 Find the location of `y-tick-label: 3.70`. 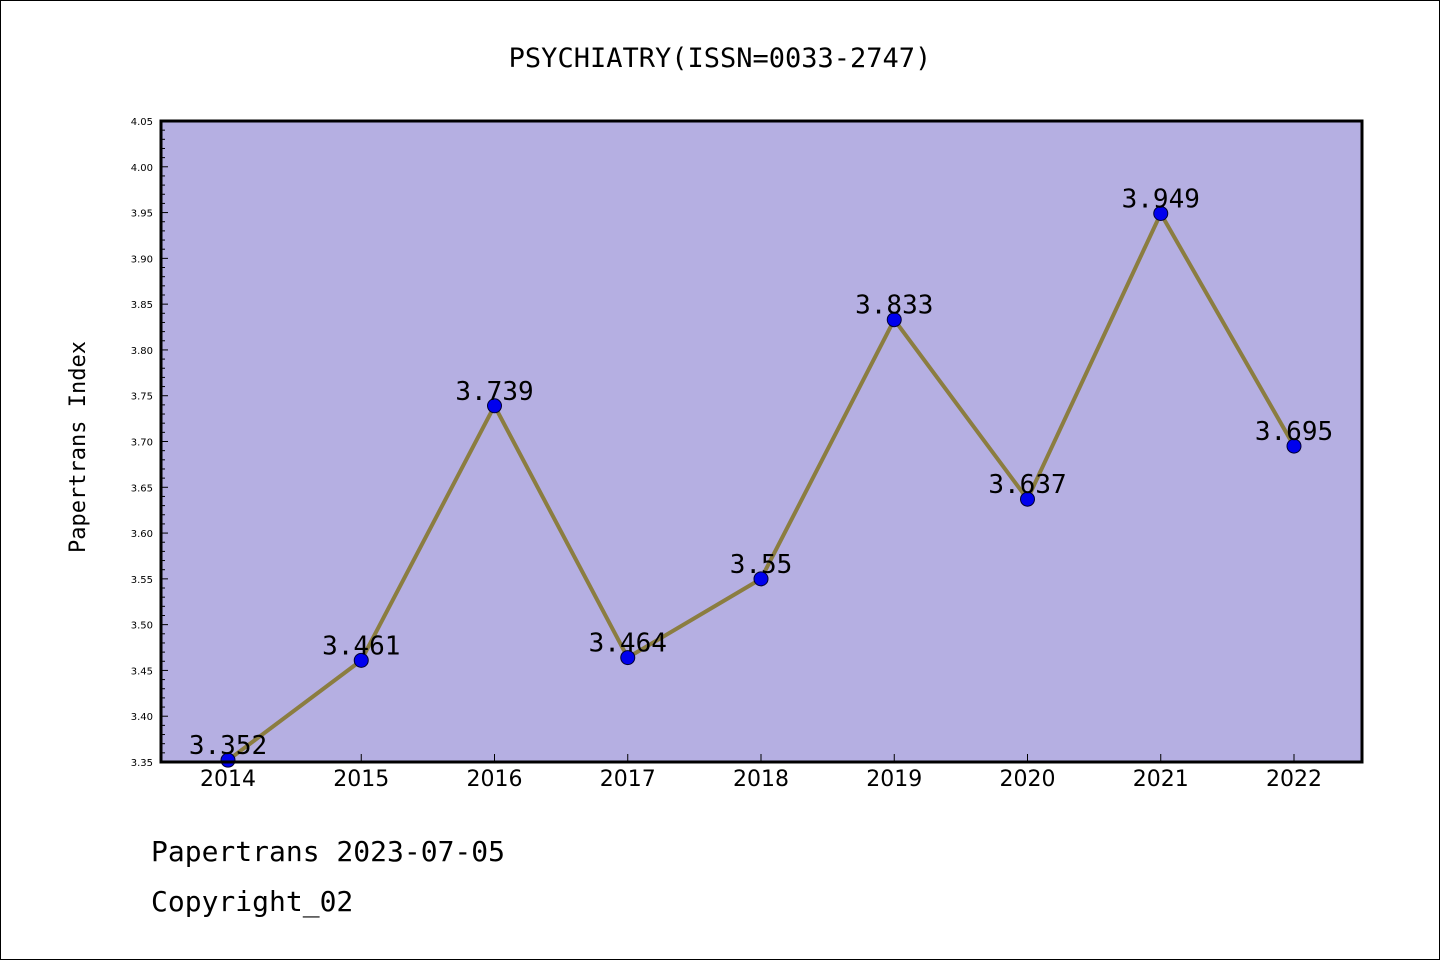

y-tick-label: 3.70 is located at coordinates (142, 443).